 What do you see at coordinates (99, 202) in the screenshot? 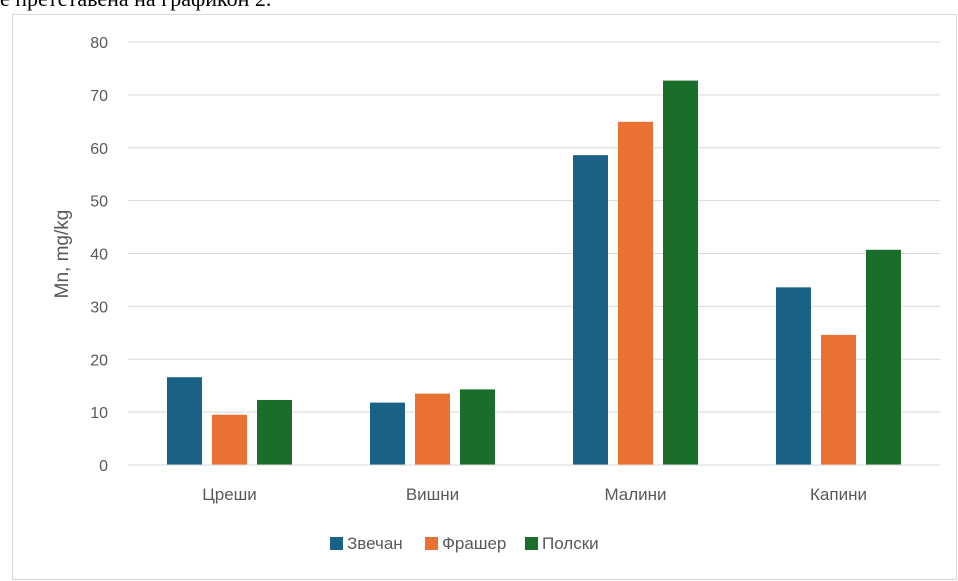
I see `y-tick-label: 50` at bounding box center [99, 202].